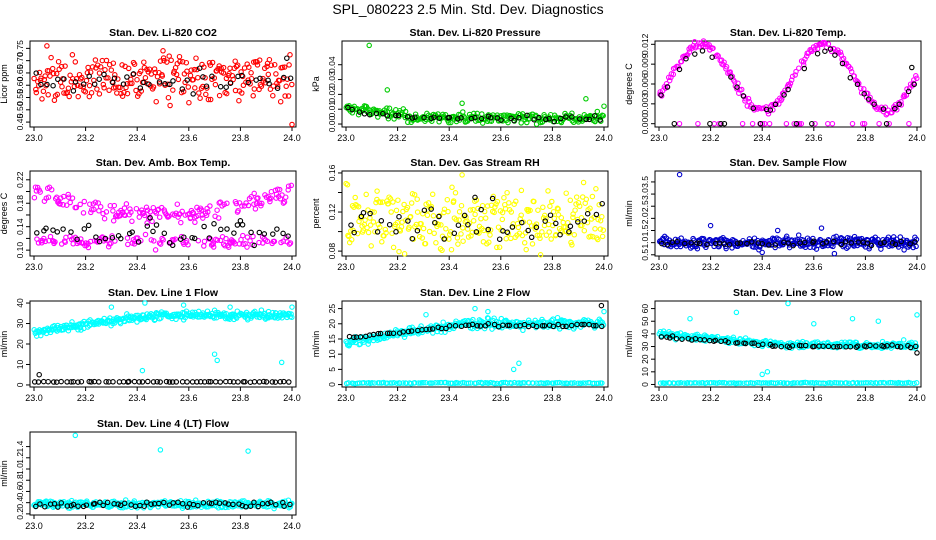 The image size is (936, 540). Describe the element at coordinates (137, 138) in the screenshot. I see `x-tick-label: 23.4` at that location.